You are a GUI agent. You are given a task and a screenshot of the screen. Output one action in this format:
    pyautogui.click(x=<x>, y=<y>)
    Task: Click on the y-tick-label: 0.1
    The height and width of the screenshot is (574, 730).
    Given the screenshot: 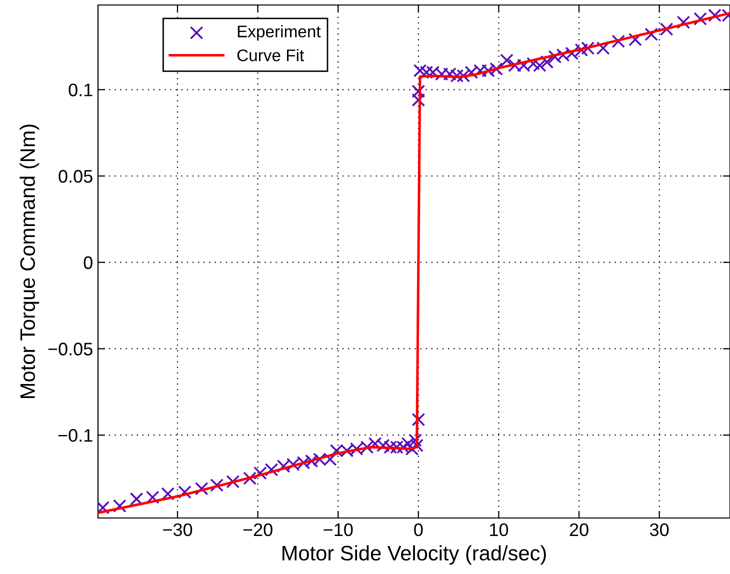 What is the action you would take?
    pyautogui.click(x=80, y=90)
    